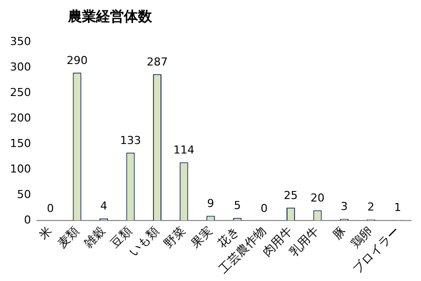 This screenshot has width=421, height=281. What do you see at coordinates (121, 237) in the screenshot?
I see `x-tick-label: 豆類` at bounding box center [121, 237].